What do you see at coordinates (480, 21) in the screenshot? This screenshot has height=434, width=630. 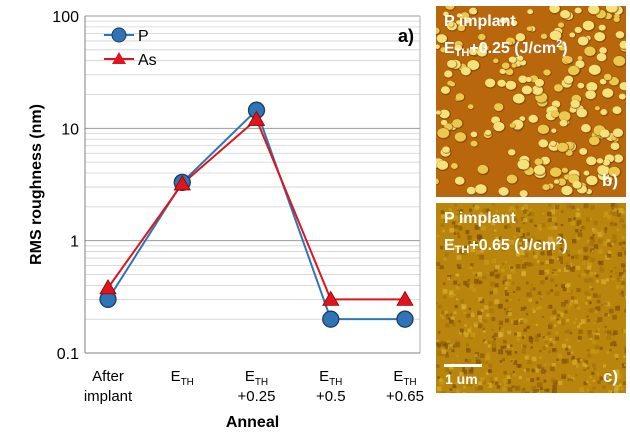 I see `afm-b-title: P implant` at bounding box center [480, 21].